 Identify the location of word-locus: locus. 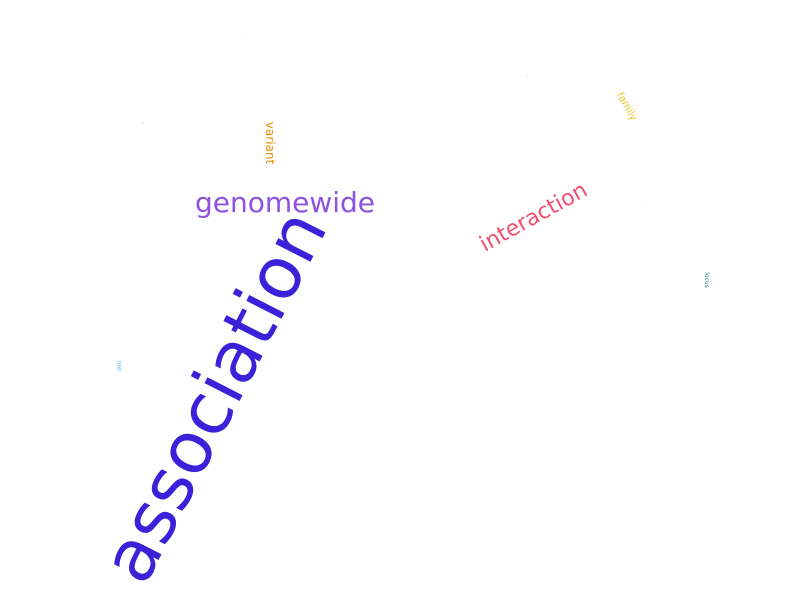
(706, 280).